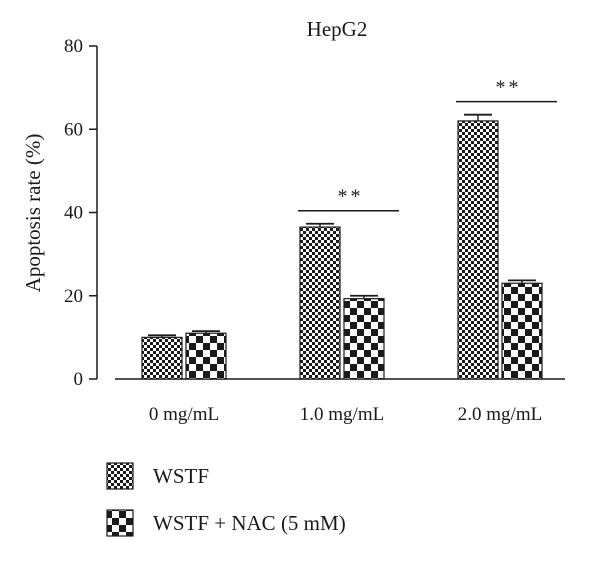 Image resolution: width=600 pixels, height=564 pixels. What do you see at coordinates (73, 213) in the screenshot?
I see `y-tick-label: 40` at bounding box center [73, 213].